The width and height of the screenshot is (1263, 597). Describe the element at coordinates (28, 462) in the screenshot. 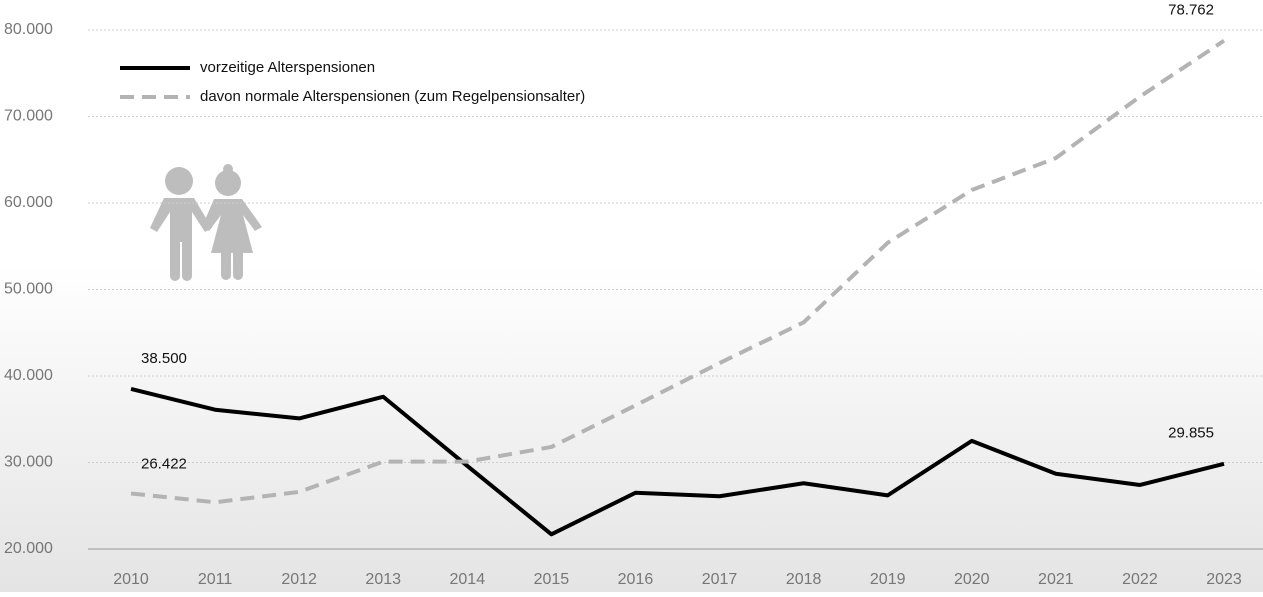

I see `y-tick-label: 30.000` at that location.